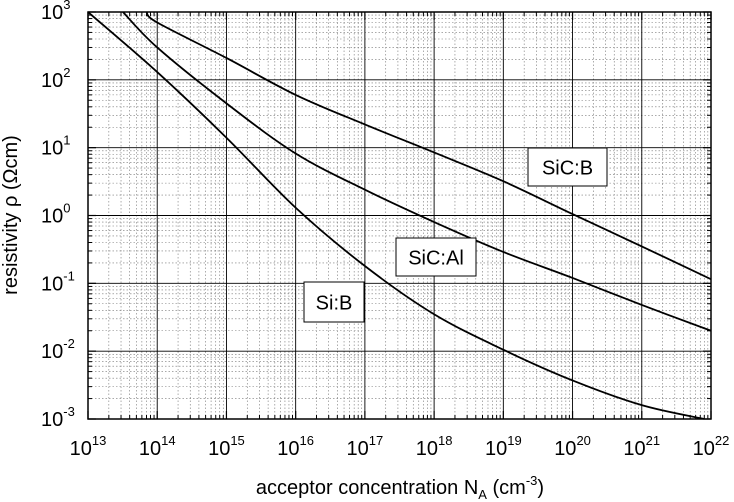 Image resolution: width=734 pixels, height=502 pixels. I want to click on x-axis-title-main: acceptor concentration N, so click(367, 488).